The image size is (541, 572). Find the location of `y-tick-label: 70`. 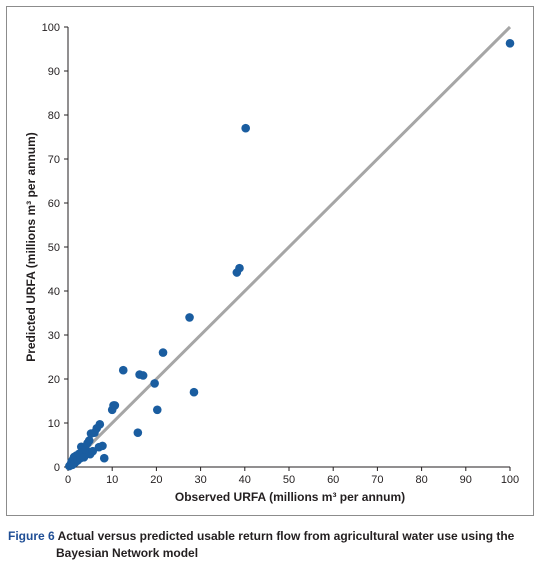

y-tick-label: 70 is located at coordinates (54, 160).